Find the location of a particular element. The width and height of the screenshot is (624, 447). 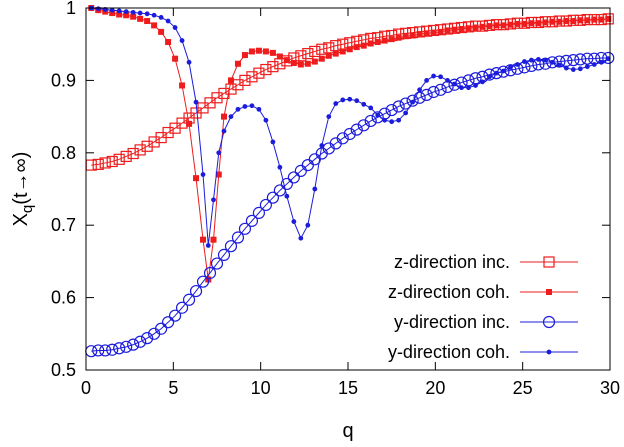

x-tick-label: 0 is located at coordinates (86, 388).